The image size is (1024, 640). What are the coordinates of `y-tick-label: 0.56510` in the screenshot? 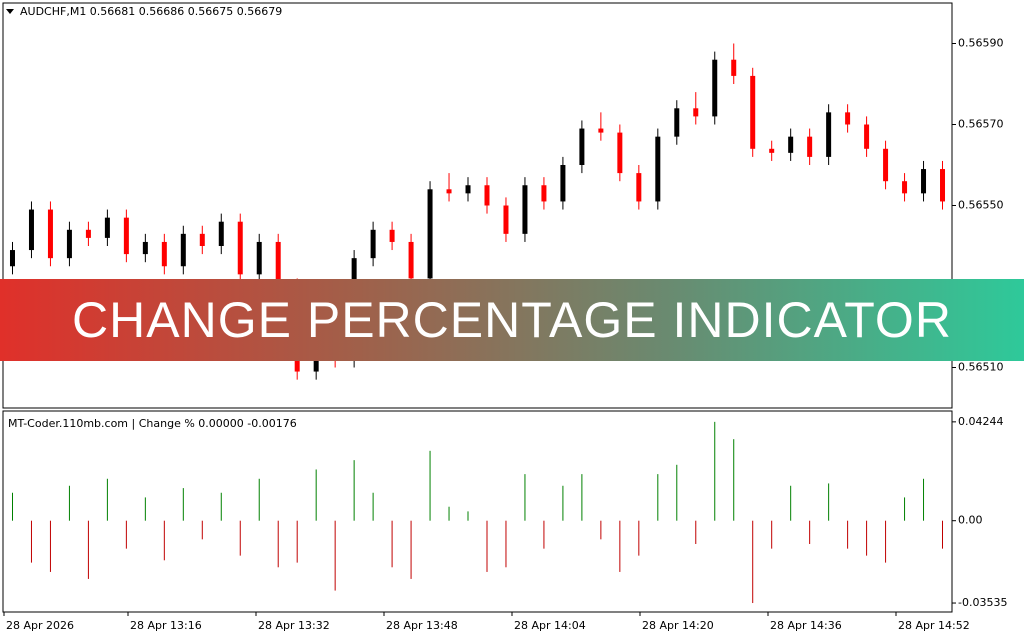 It's located at (981, 367).